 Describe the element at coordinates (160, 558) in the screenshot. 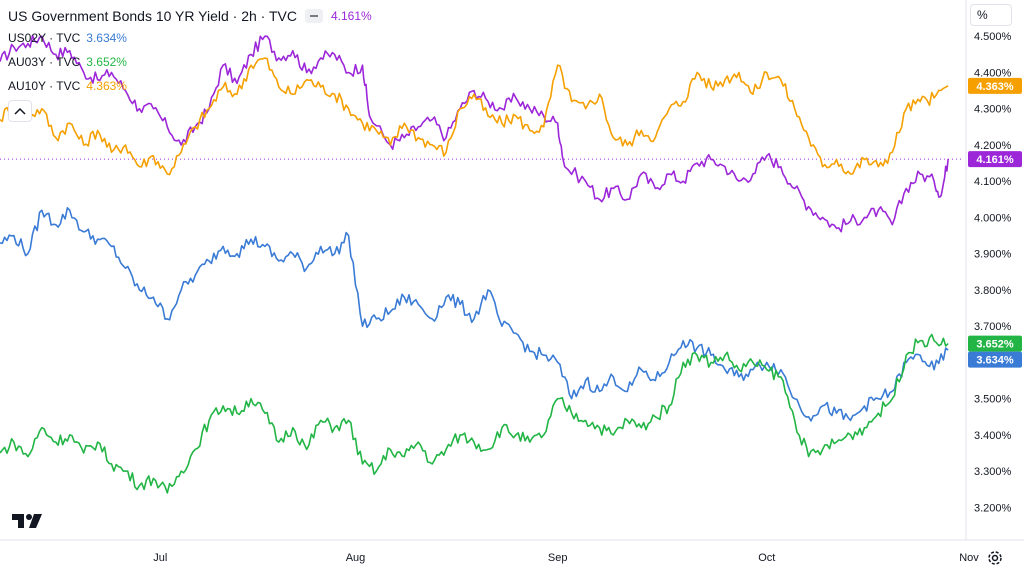

I see `x-tick-label: Jul` at that location.